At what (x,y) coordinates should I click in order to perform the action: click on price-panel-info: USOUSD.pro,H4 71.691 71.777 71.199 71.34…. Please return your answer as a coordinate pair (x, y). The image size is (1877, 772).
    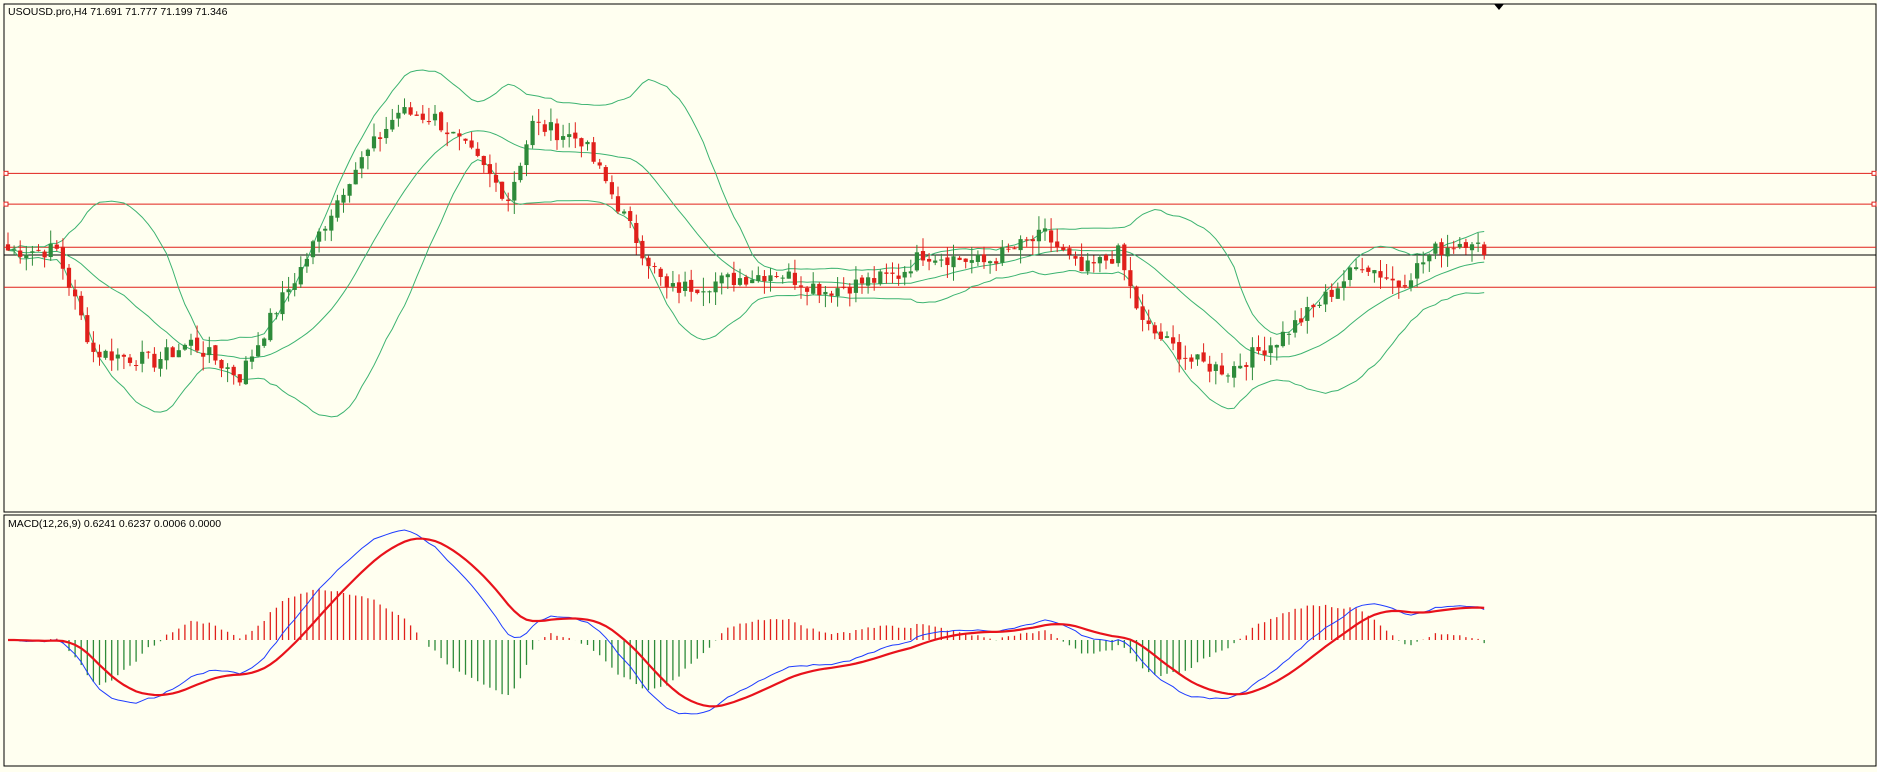
    Looking at the image, I should click on (118, 12).